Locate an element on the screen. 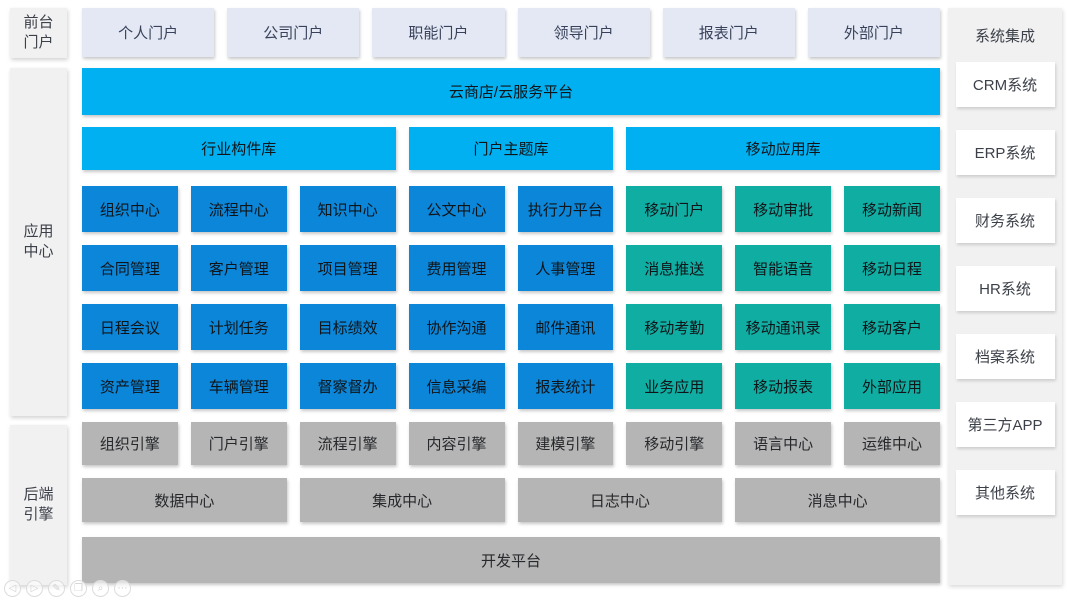 The height and width of the screenshot is (600, 1067). app-grid-row: 日程会议 计划任务 目标绩效 协作沟通 邮件通讯 移动考勤 移动通讯录 移动客户 is located at coordinates (511, 327).